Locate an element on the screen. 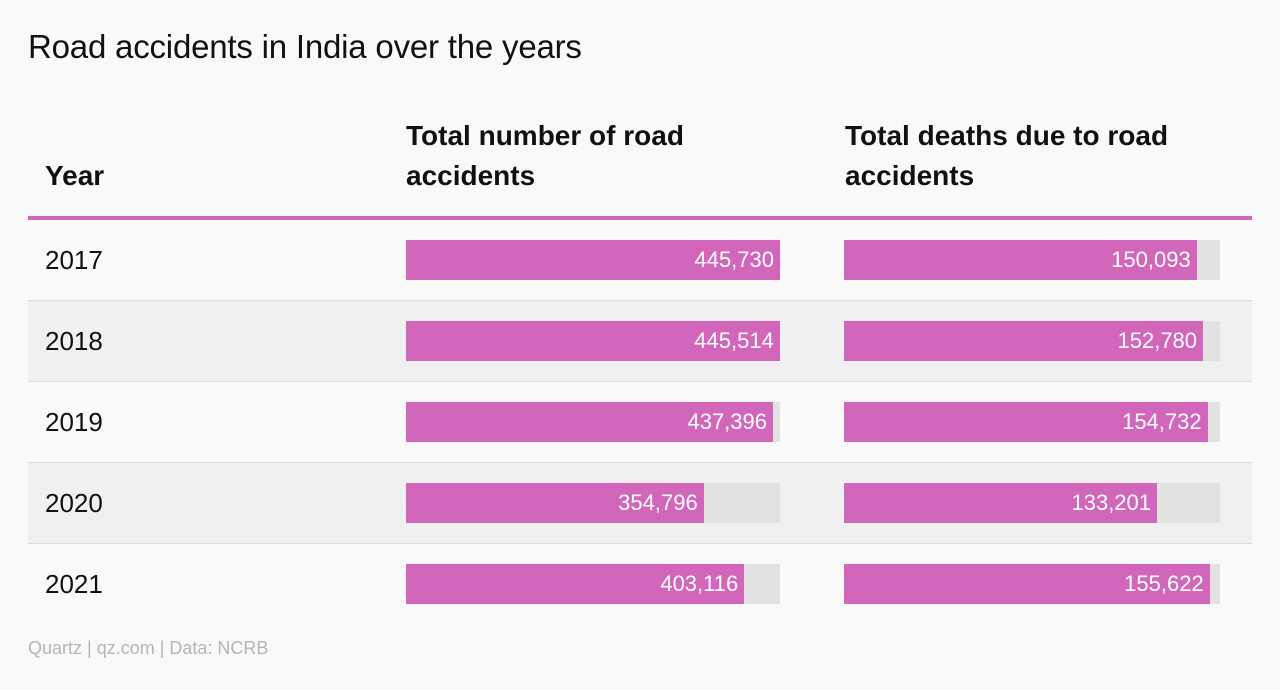 The height and width of the screenshot is (690, 1280). accidents-bar: 445,730 is located at coordinates (593, 260).